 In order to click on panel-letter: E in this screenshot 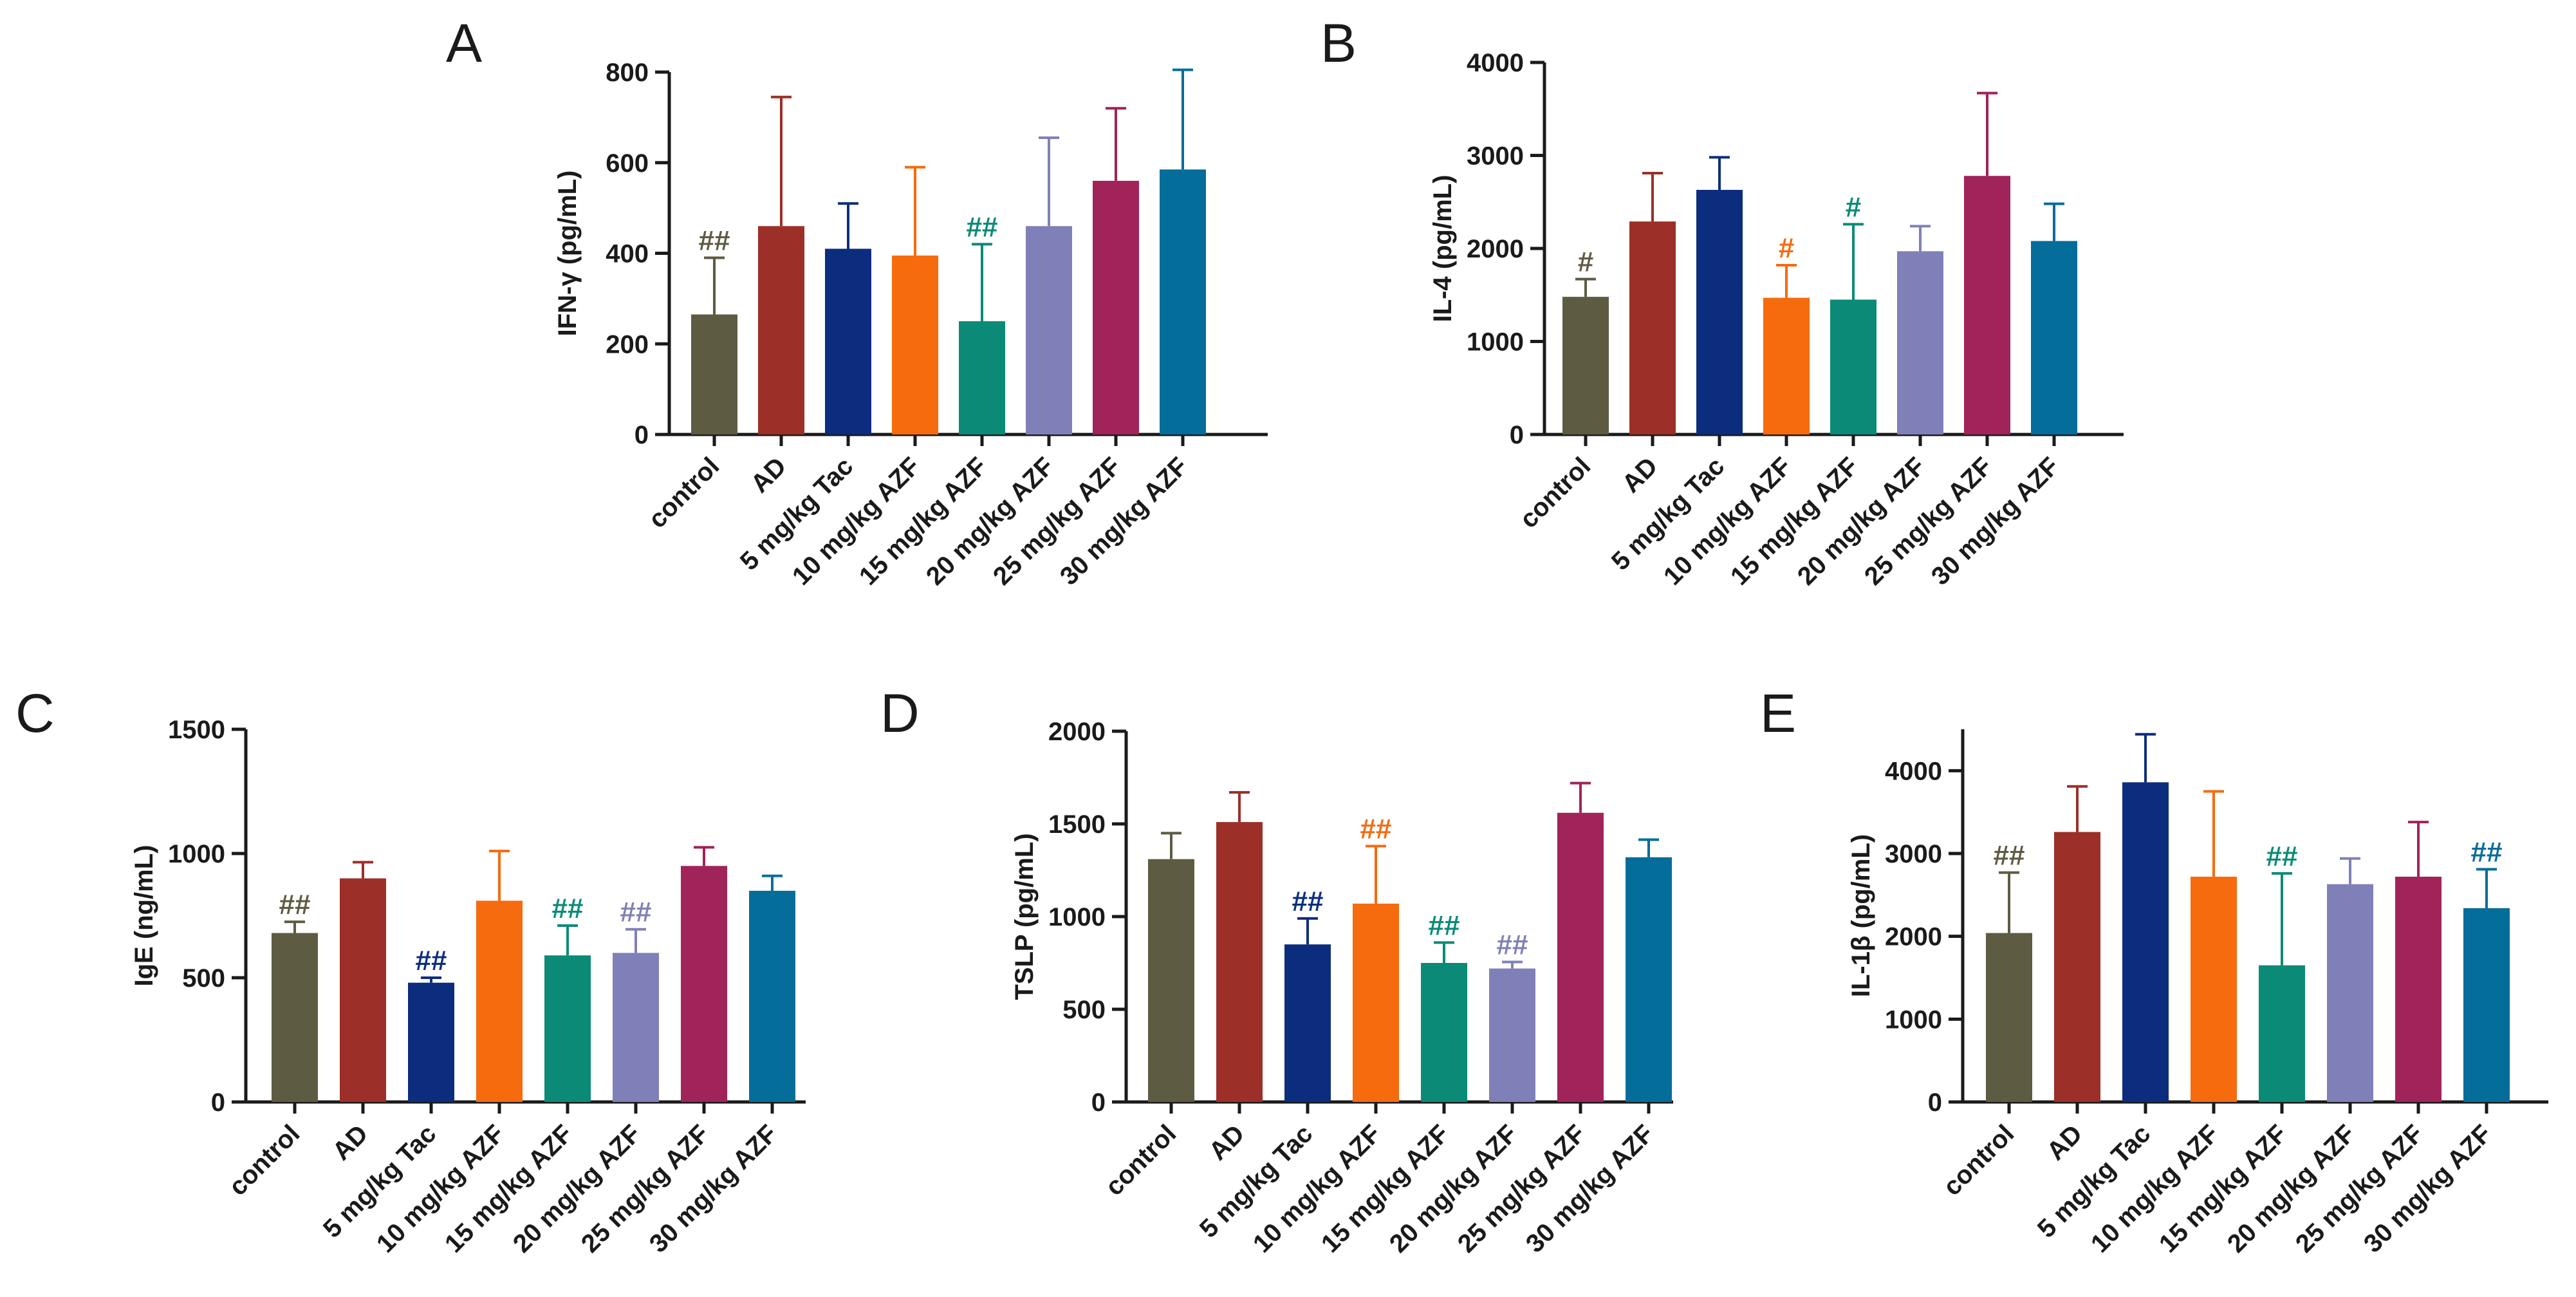, I will do `click(1778, 713)`.